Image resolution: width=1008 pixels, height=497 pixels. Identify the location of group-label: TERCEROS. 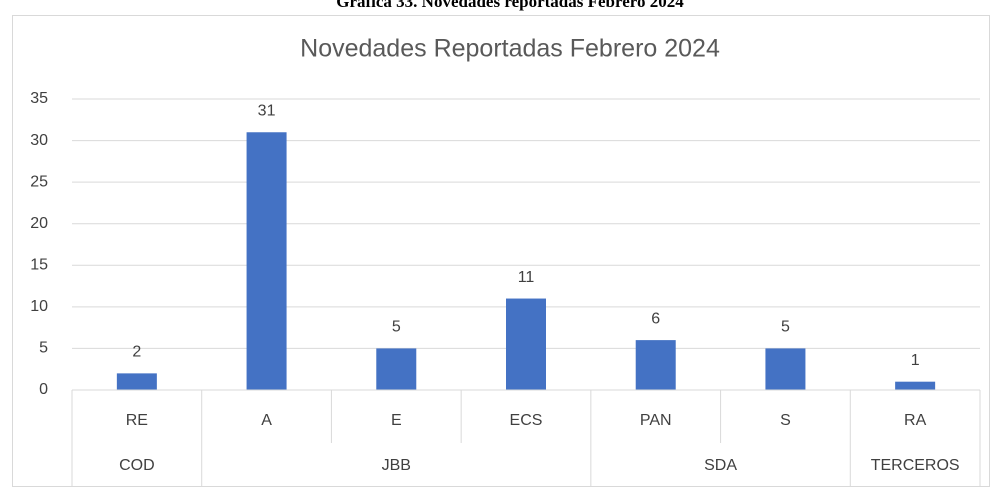
(915, 465).